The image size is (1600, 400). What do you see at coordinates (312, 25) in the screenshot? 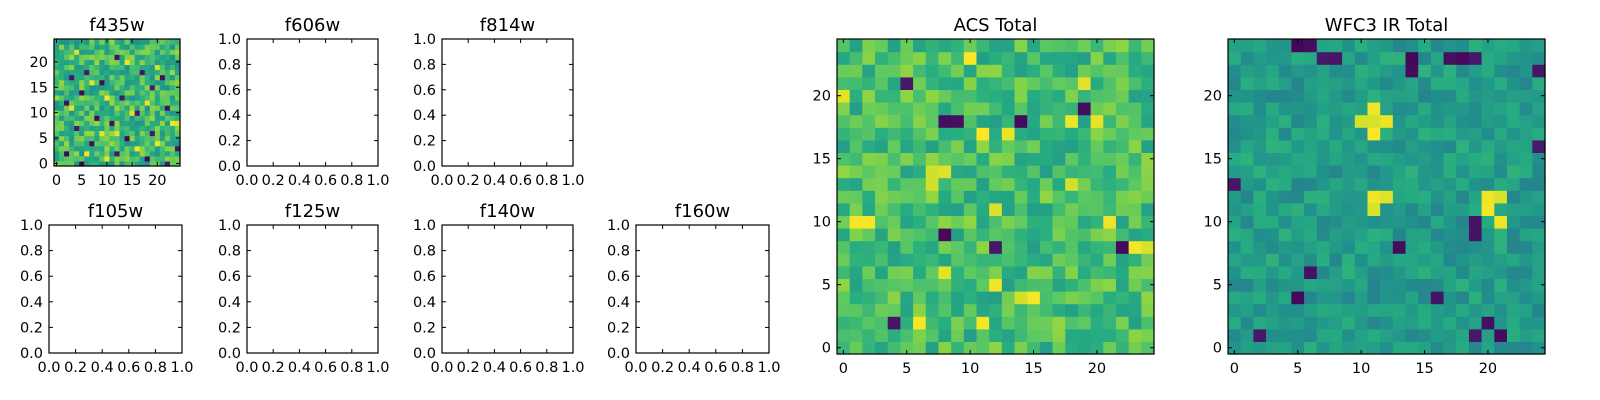
I see `panel-title: f606w` at bounding box center [312, 25].